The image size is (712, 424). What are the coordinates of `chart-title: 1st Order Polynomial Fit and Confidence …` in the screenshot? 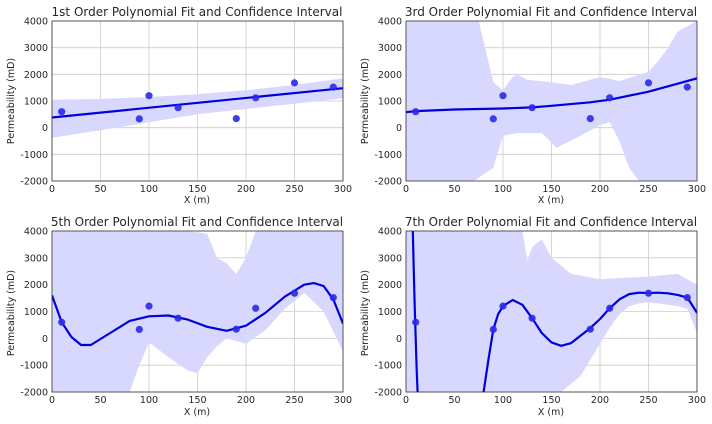 It's located at (197, 12).